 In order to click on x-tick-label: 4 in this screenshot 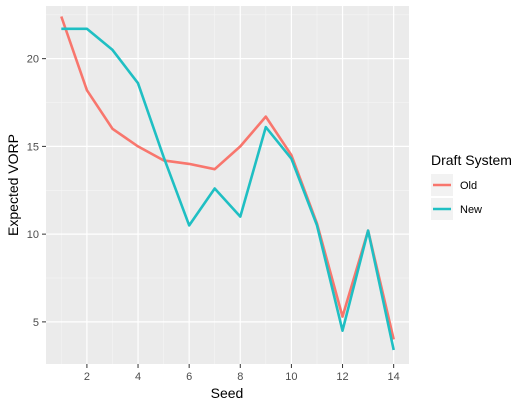, I will do `click(138, 377)`.